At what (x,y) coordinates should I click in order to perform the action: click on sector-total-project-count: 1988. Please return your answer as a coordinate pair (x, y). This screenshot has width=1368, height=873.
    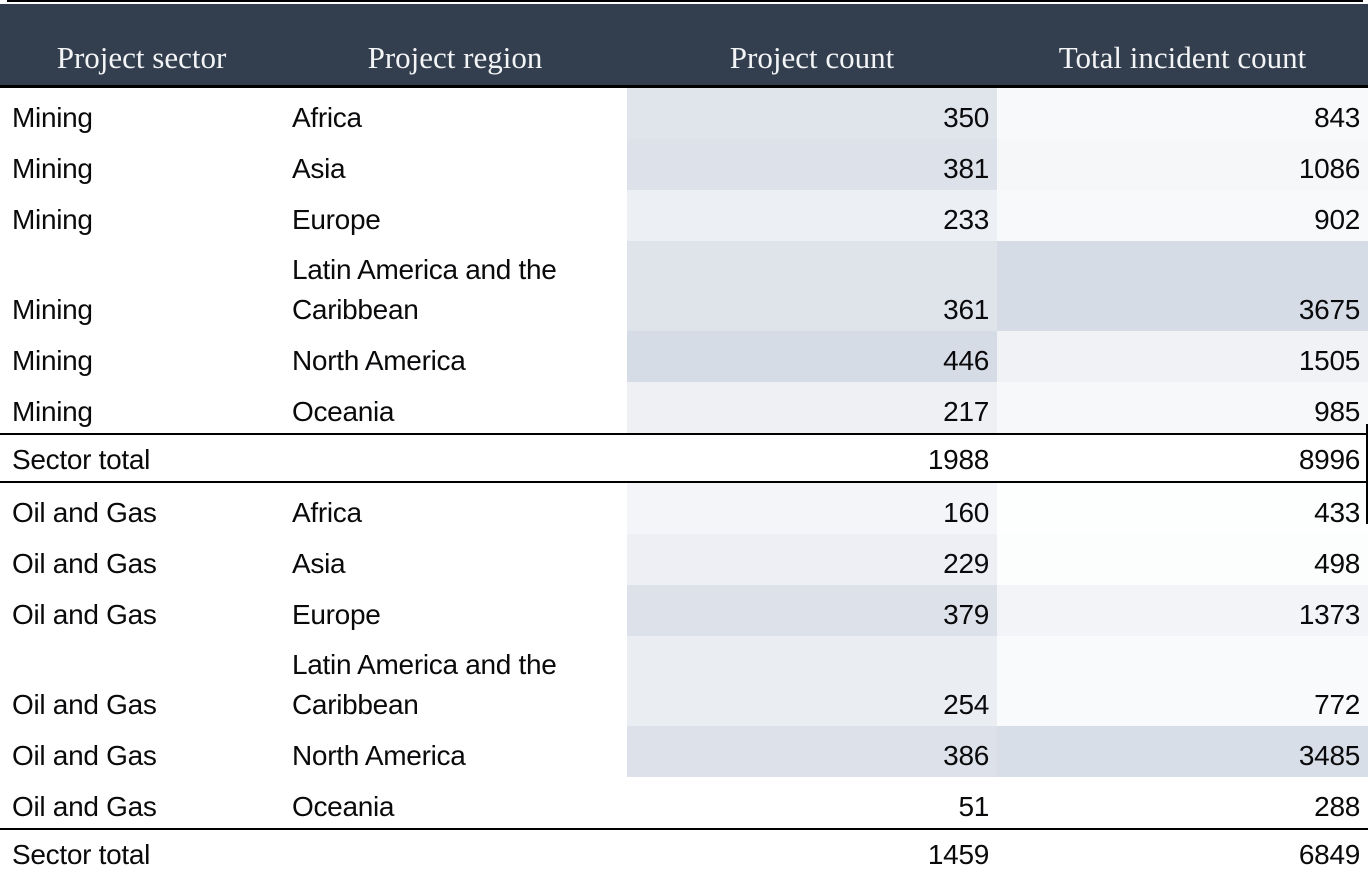
    Looking at the image, I should click on (812, 458).